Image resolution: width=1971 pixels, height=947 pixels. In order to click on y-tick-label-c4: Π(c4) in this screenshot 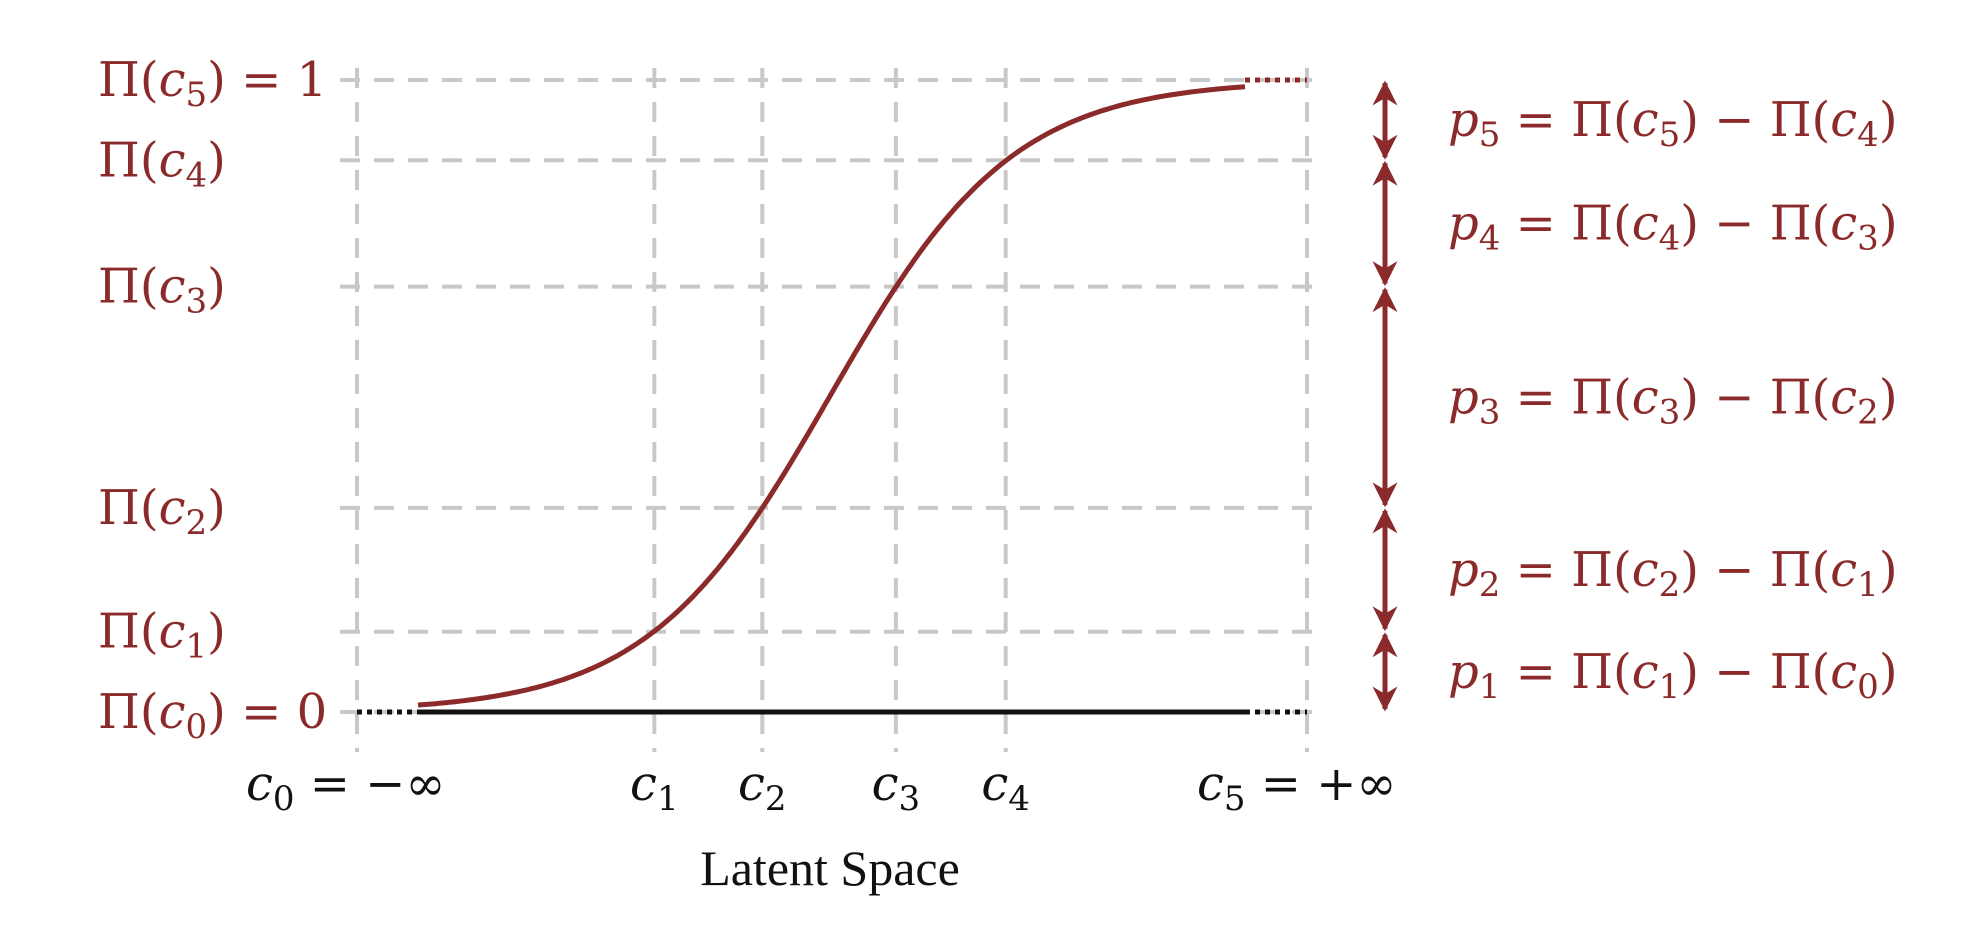, I will do `click(162, 163)`.